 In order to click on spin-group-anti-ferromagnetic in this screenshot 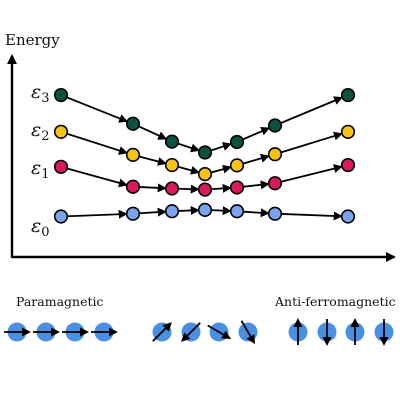, I will do `click(341, 332)`.